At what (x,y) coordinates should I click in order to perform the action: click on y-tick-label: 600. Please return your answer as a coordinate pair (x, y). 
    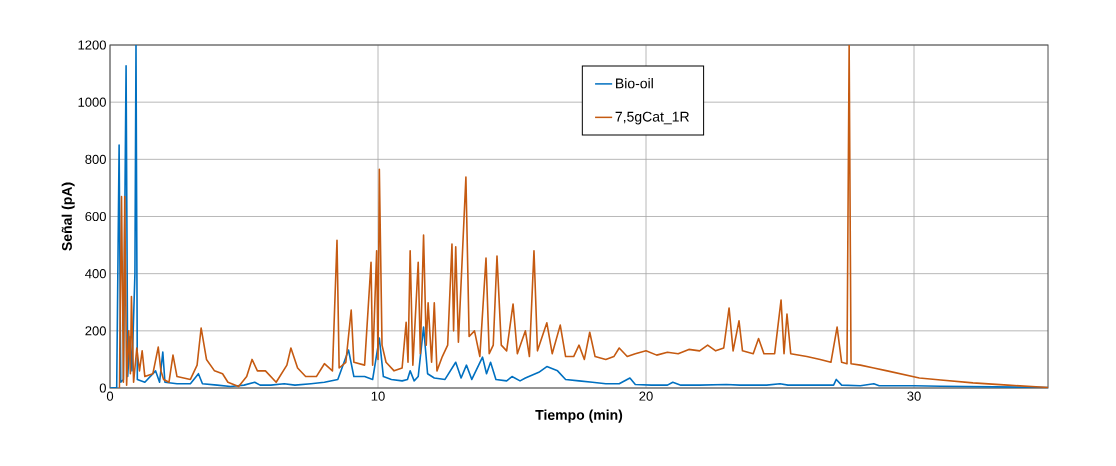
    Looking at the image, I should click on (95, 216).